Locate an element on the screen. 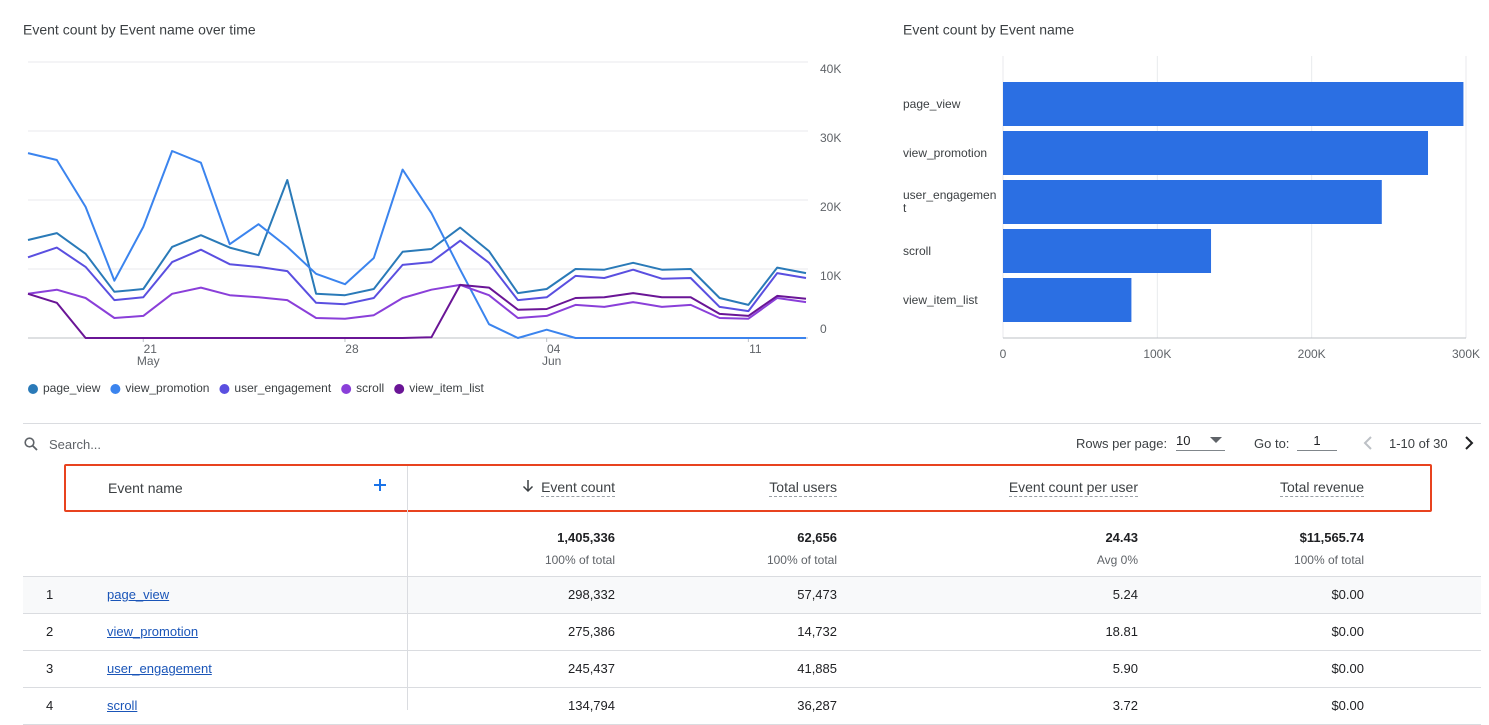 The width and height of the screenshot is (1489, 725). add-dimension is located at coordinates (380, 485).